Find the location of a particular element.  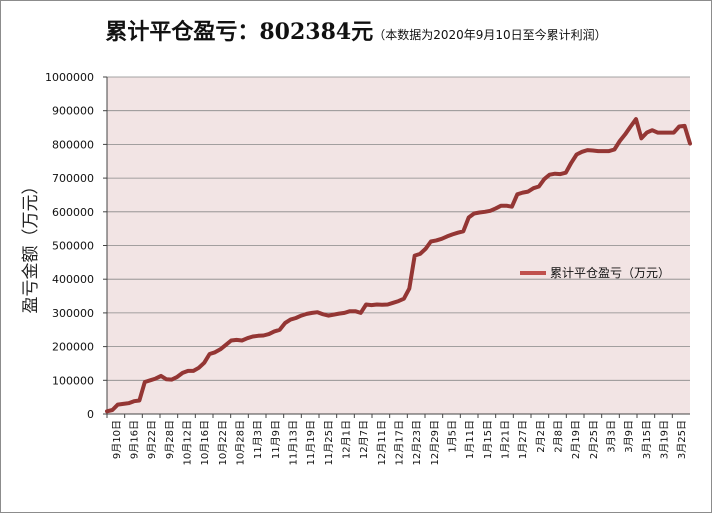

x-tick-label: 1月11日 is located at coordinates (470, 439).